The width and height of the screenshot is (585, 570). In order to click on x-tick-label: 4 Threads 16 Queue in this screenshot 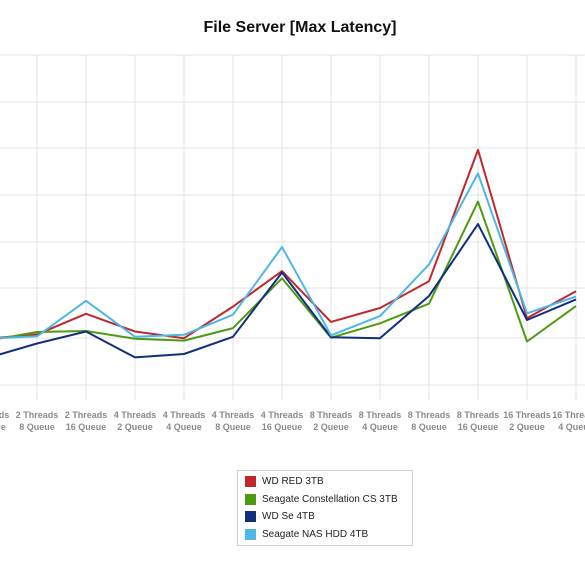, I will do `click(282, 421)`.